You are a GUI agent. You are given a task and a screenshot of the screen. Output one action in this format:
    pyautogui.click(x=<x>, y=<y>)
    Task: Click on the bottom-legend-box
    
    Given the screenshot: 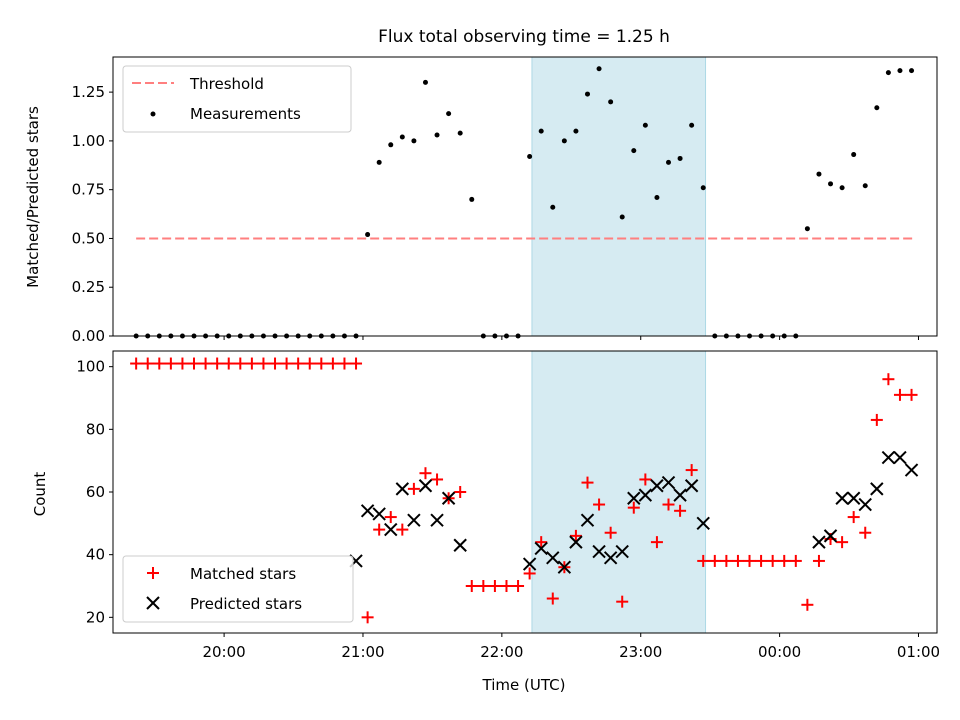 What is the action you would take?
    pyautogui.click(x=238, y=589)
    